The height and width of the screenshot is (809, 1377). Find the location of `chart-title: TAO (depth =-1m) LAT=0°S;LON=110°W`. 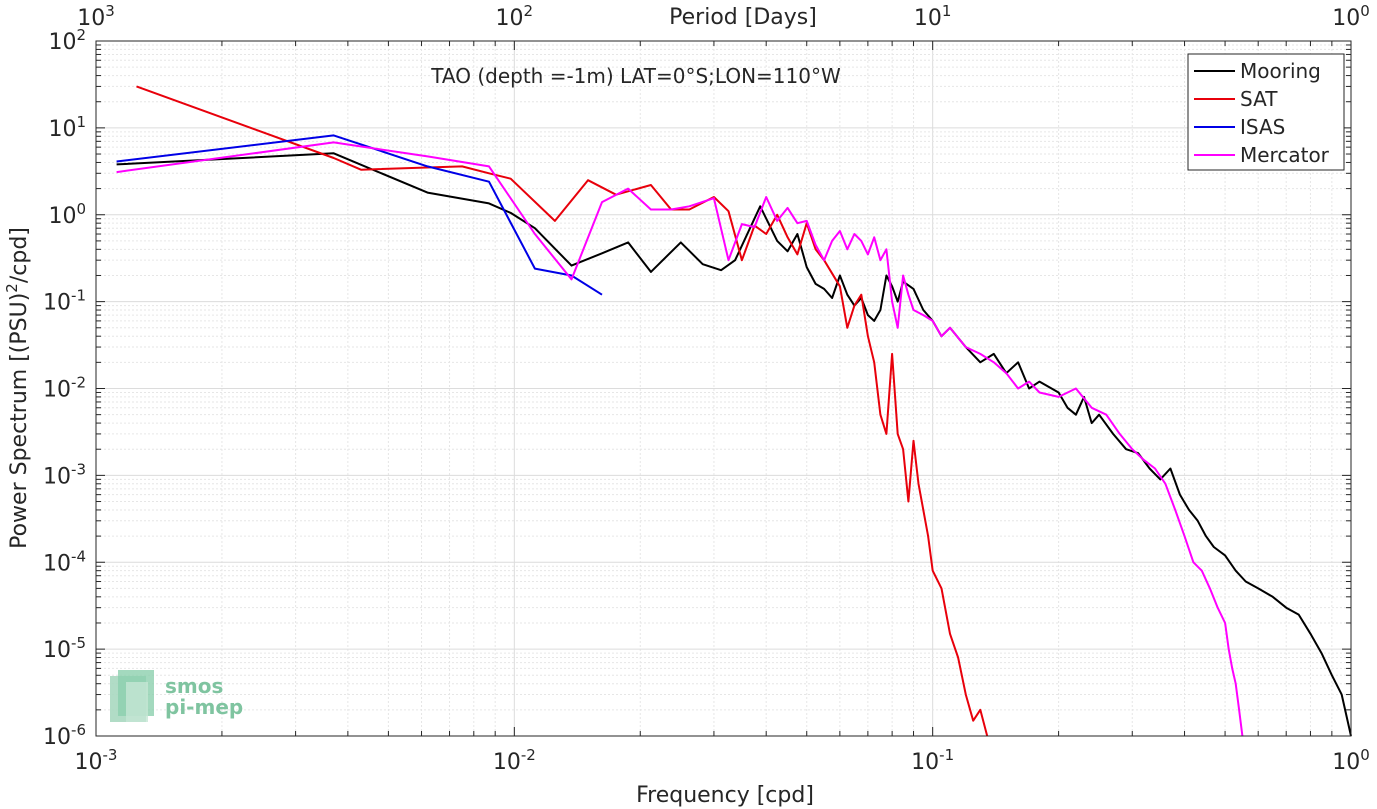

chart-title: TAO (depth =-1m) LAT=0°S;LON=110°W is located at coordinates (635, 76).